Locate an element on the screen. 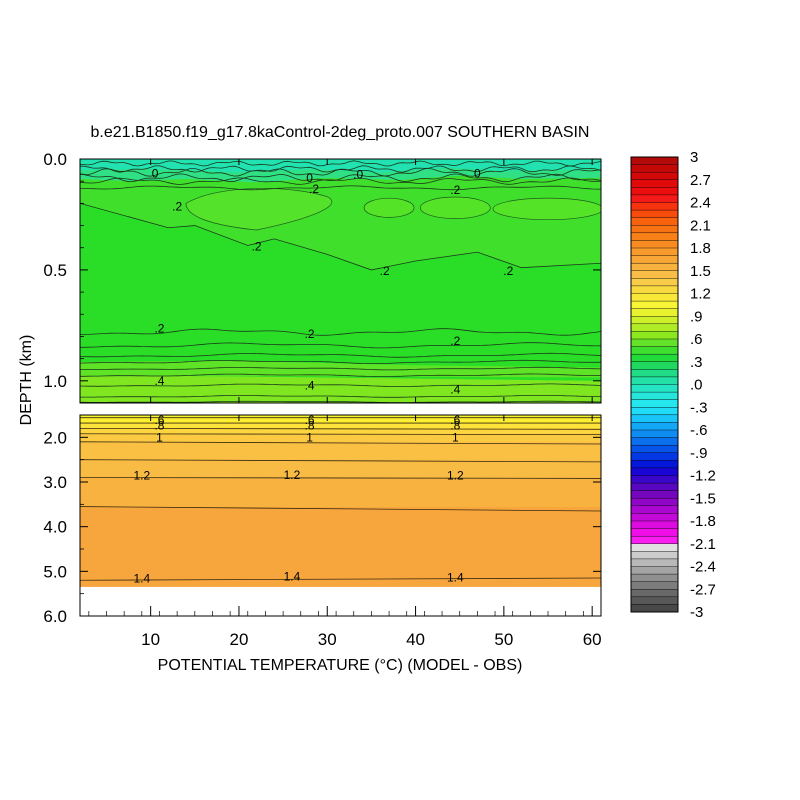  lower-contour-labels: .6.6.6.8.8.81 1 11.2 1.2 1.21.4 1.4 1.4 is located at coordinates (298, 499).